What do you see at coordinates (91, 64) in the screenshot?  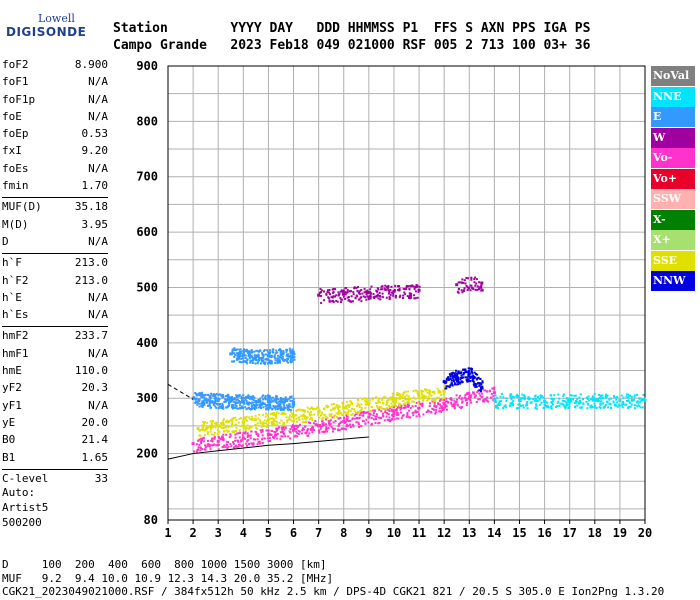 I see `param-value: 8.900` at bounding box center [91, 64].